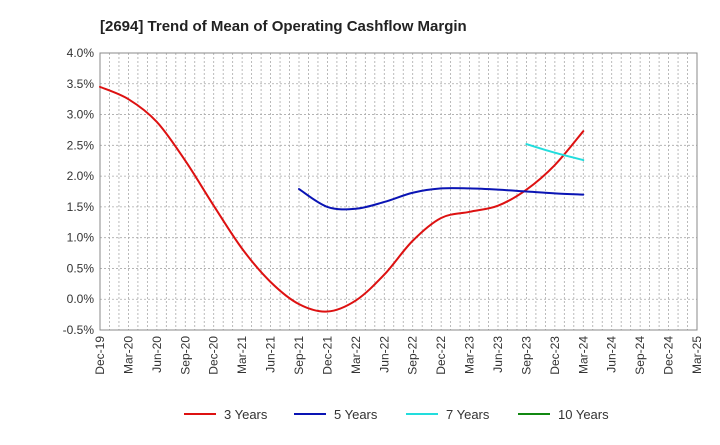 The width and height of the screenshot is (720, 445). Describe the element at coordinates (100, 355) in the screenshot. I see `x-tick-label: Dec-19` at that location.